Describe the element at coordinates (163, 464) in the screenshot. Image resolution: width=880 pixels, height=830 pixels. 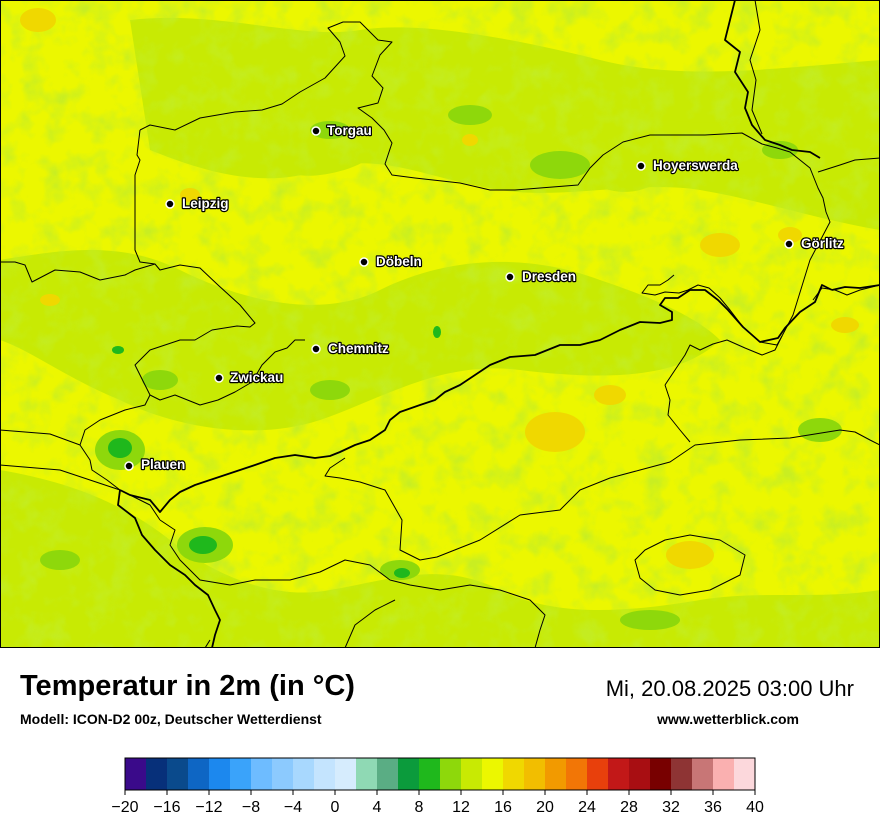
I see `city-label: Plauen` at that location.